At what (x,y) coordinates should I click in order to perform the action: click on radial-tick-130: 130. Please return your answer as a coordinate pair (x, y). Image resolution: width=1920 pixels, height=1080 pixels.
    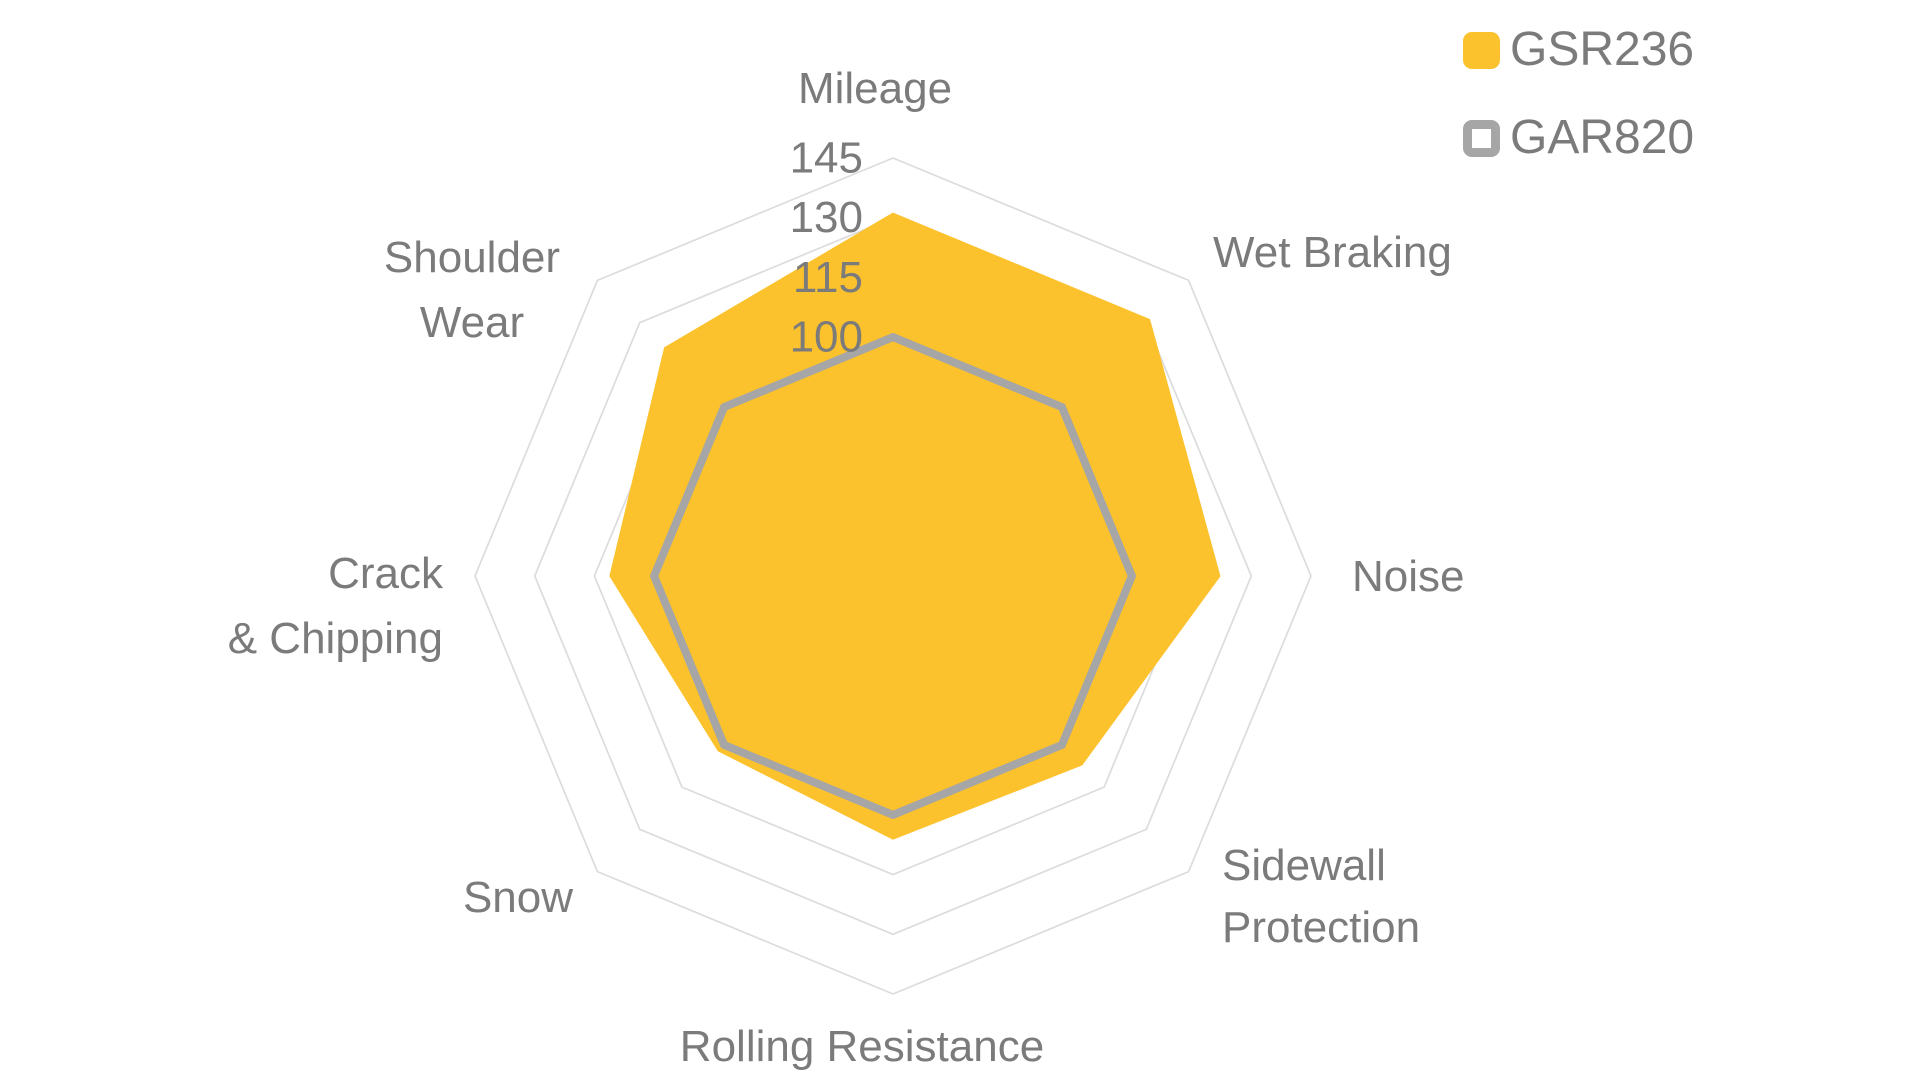
    Looking at the image, I should click on (826, 217).